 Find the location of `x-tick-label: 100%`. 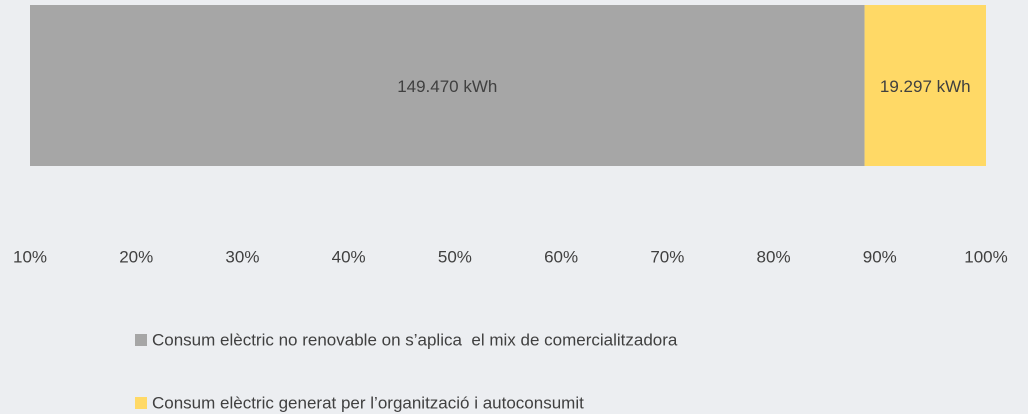

x-tick-label: 100% is located at coordinates (985, 256).